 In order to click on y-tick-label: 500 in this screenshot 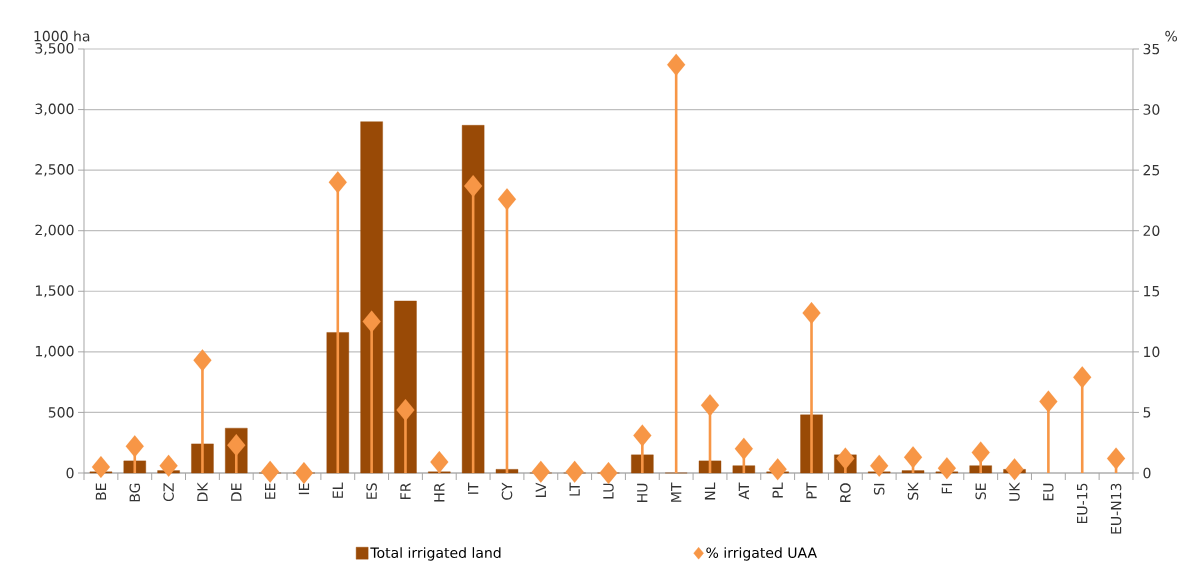, I will do `click(61, 412)`.